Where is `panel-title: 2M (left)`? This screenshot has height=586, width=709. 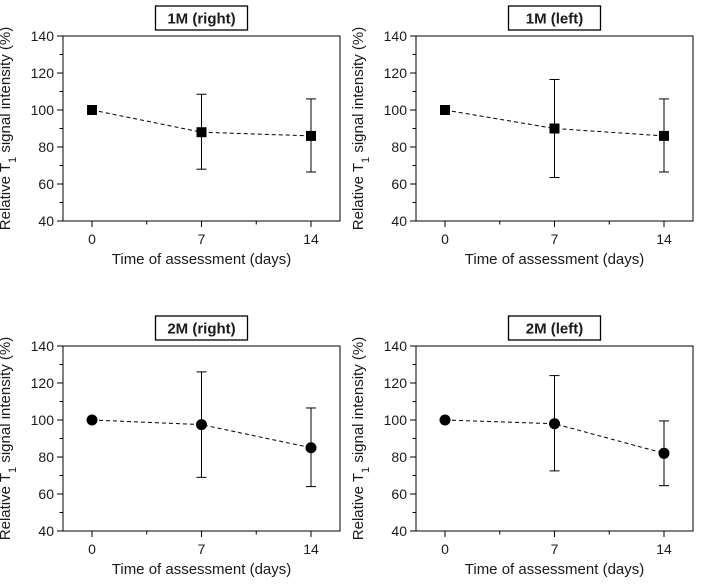
panel-title: 2M (left) is located at coordinates (555, 329).